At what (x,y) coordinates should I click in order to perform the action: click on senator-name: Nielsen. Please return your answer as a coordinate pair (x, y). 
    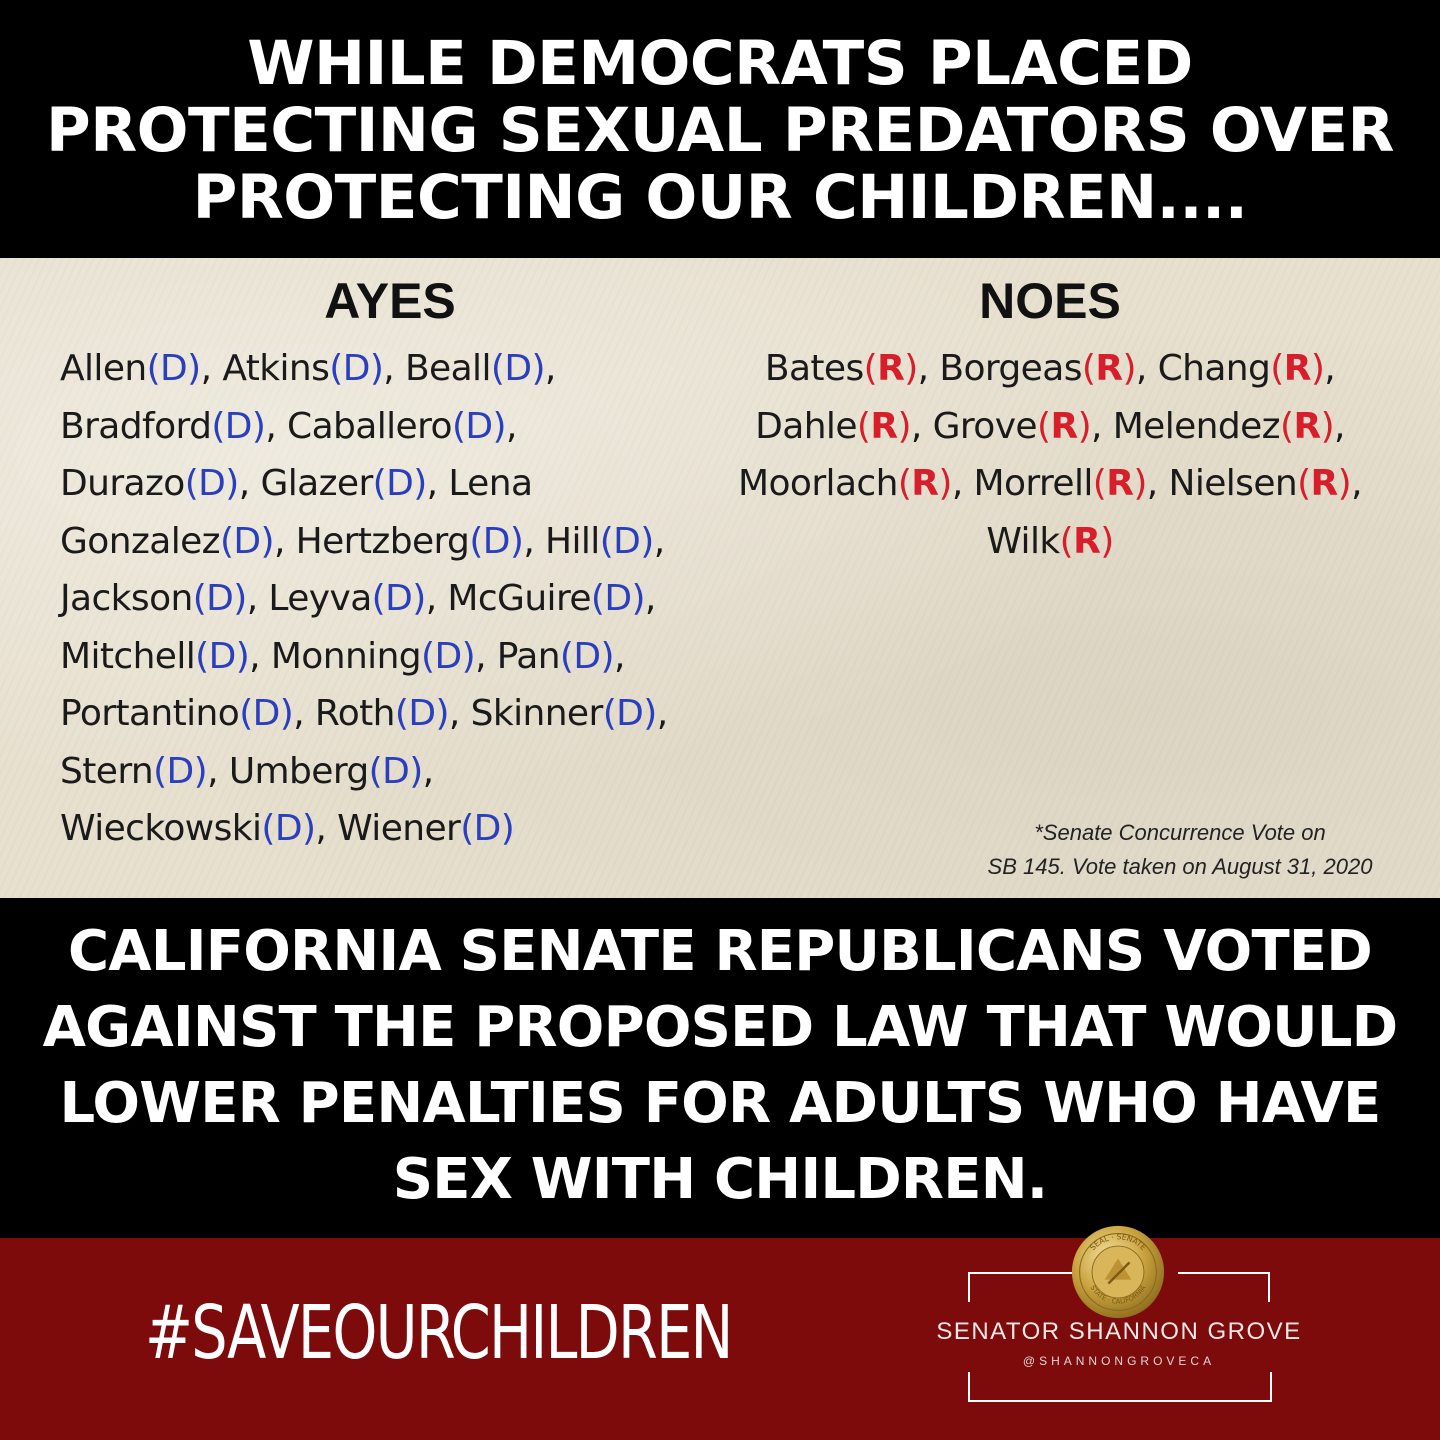
    Looking at the image, I should click on (1233, 483).